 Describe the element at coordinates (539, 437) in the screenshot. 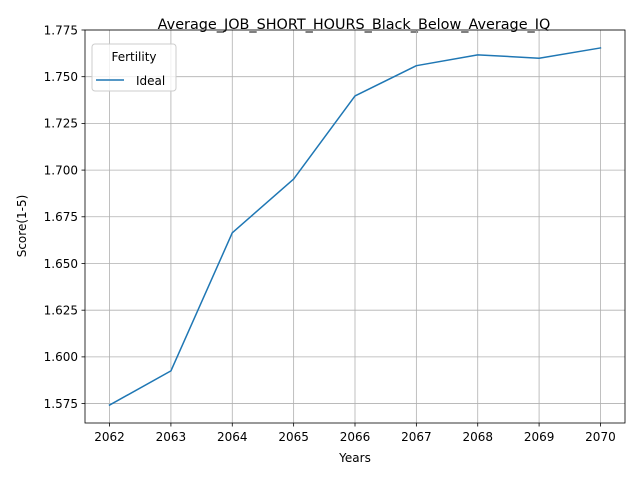

I see `x-tick-label: 2069` at that location.